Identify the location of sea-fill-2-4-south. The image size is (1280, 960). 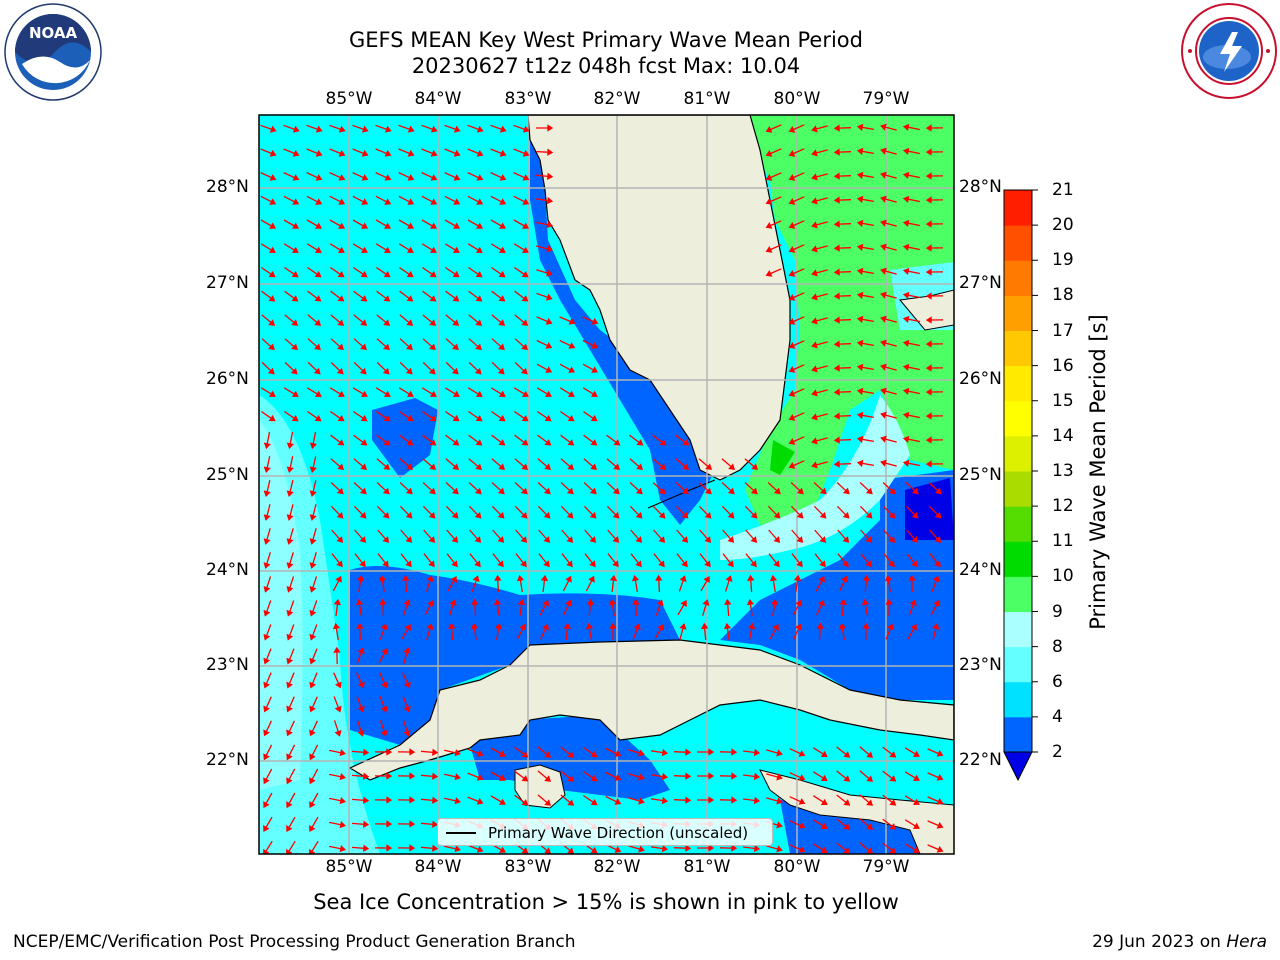
(515, 655).